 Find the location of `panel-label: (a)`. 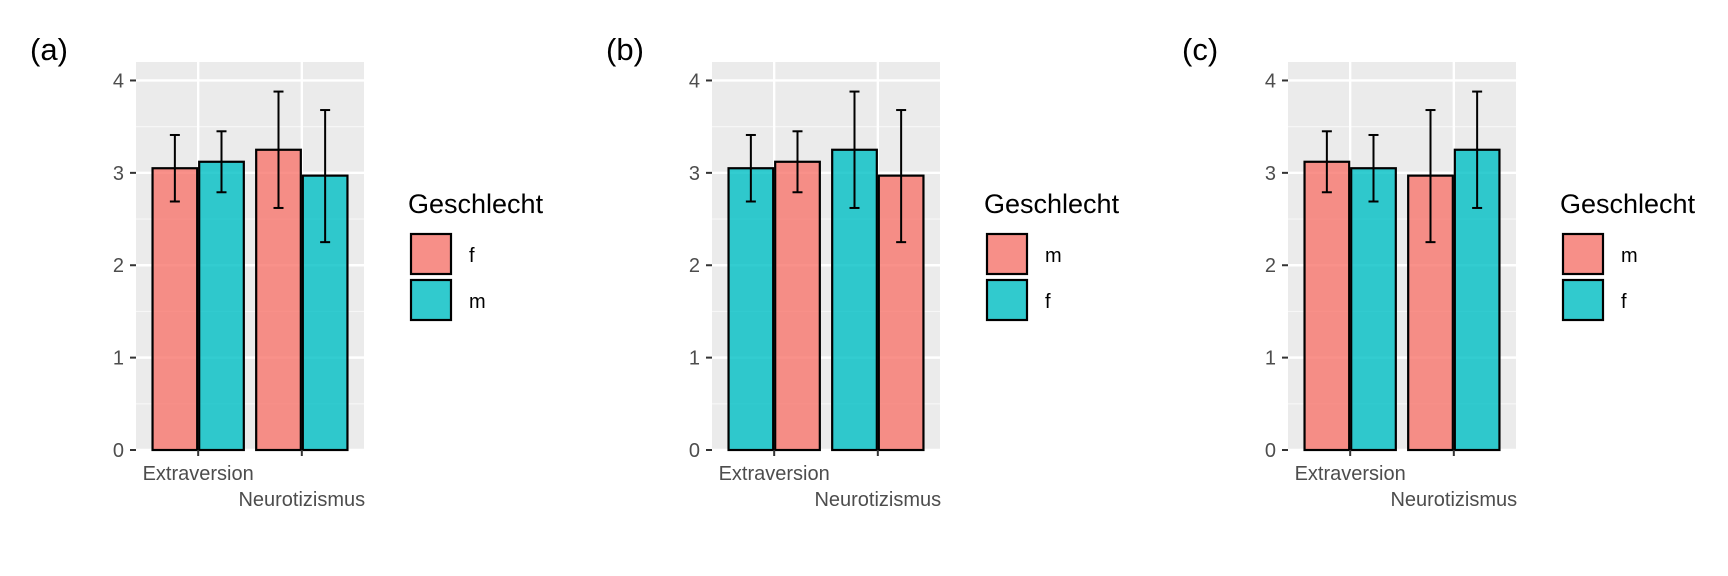

panel-label: (a) is located at coordinates (49, 49).